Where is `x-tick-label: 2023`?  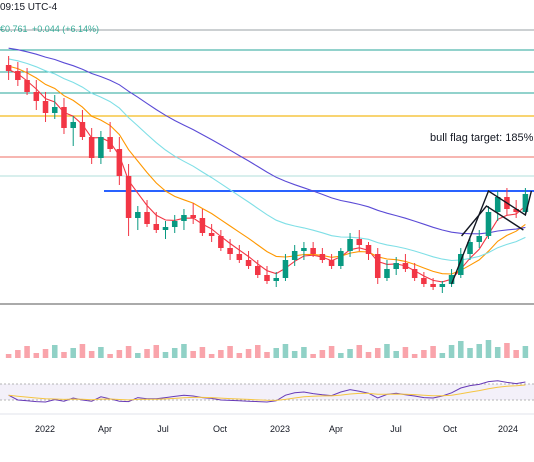 x-tick-label: 2023 is located at coordinates (280, 429).